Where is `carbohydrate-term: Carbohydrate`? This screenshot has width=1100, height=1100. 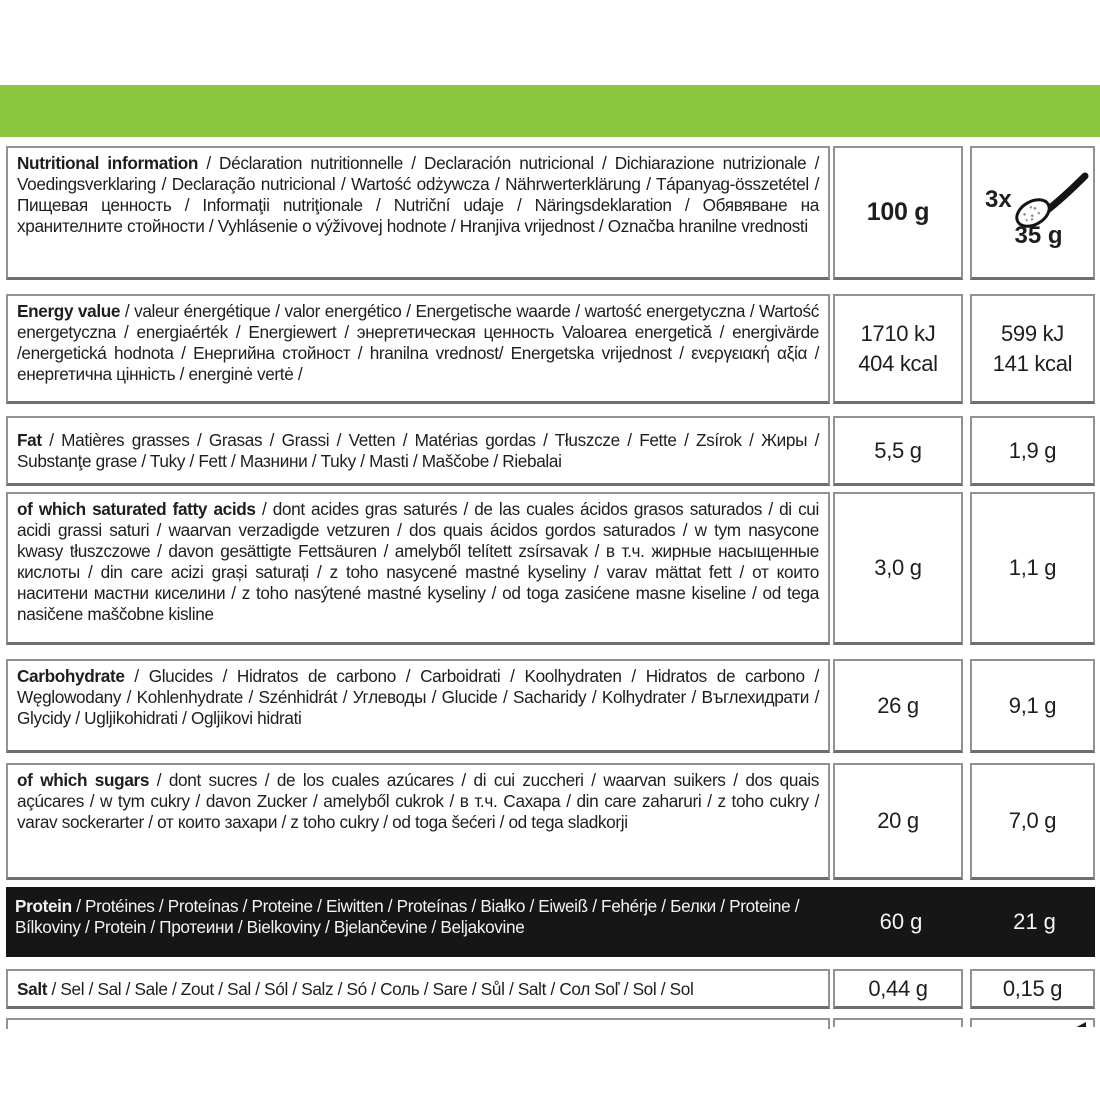 carbohydrate-term: Carbohydrate is located at coordinates (71, 676).